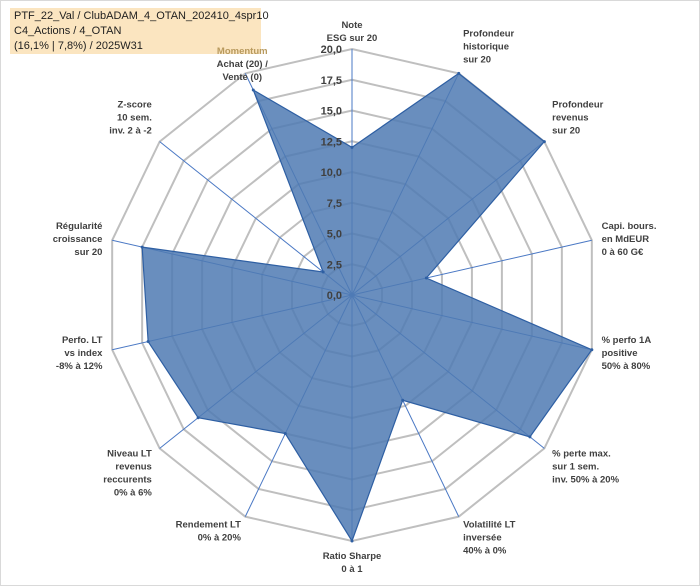 The width and height of the screenshot is (700, 586). I want to click on axis-label-line: Volatilité LT, so click(489, 525).